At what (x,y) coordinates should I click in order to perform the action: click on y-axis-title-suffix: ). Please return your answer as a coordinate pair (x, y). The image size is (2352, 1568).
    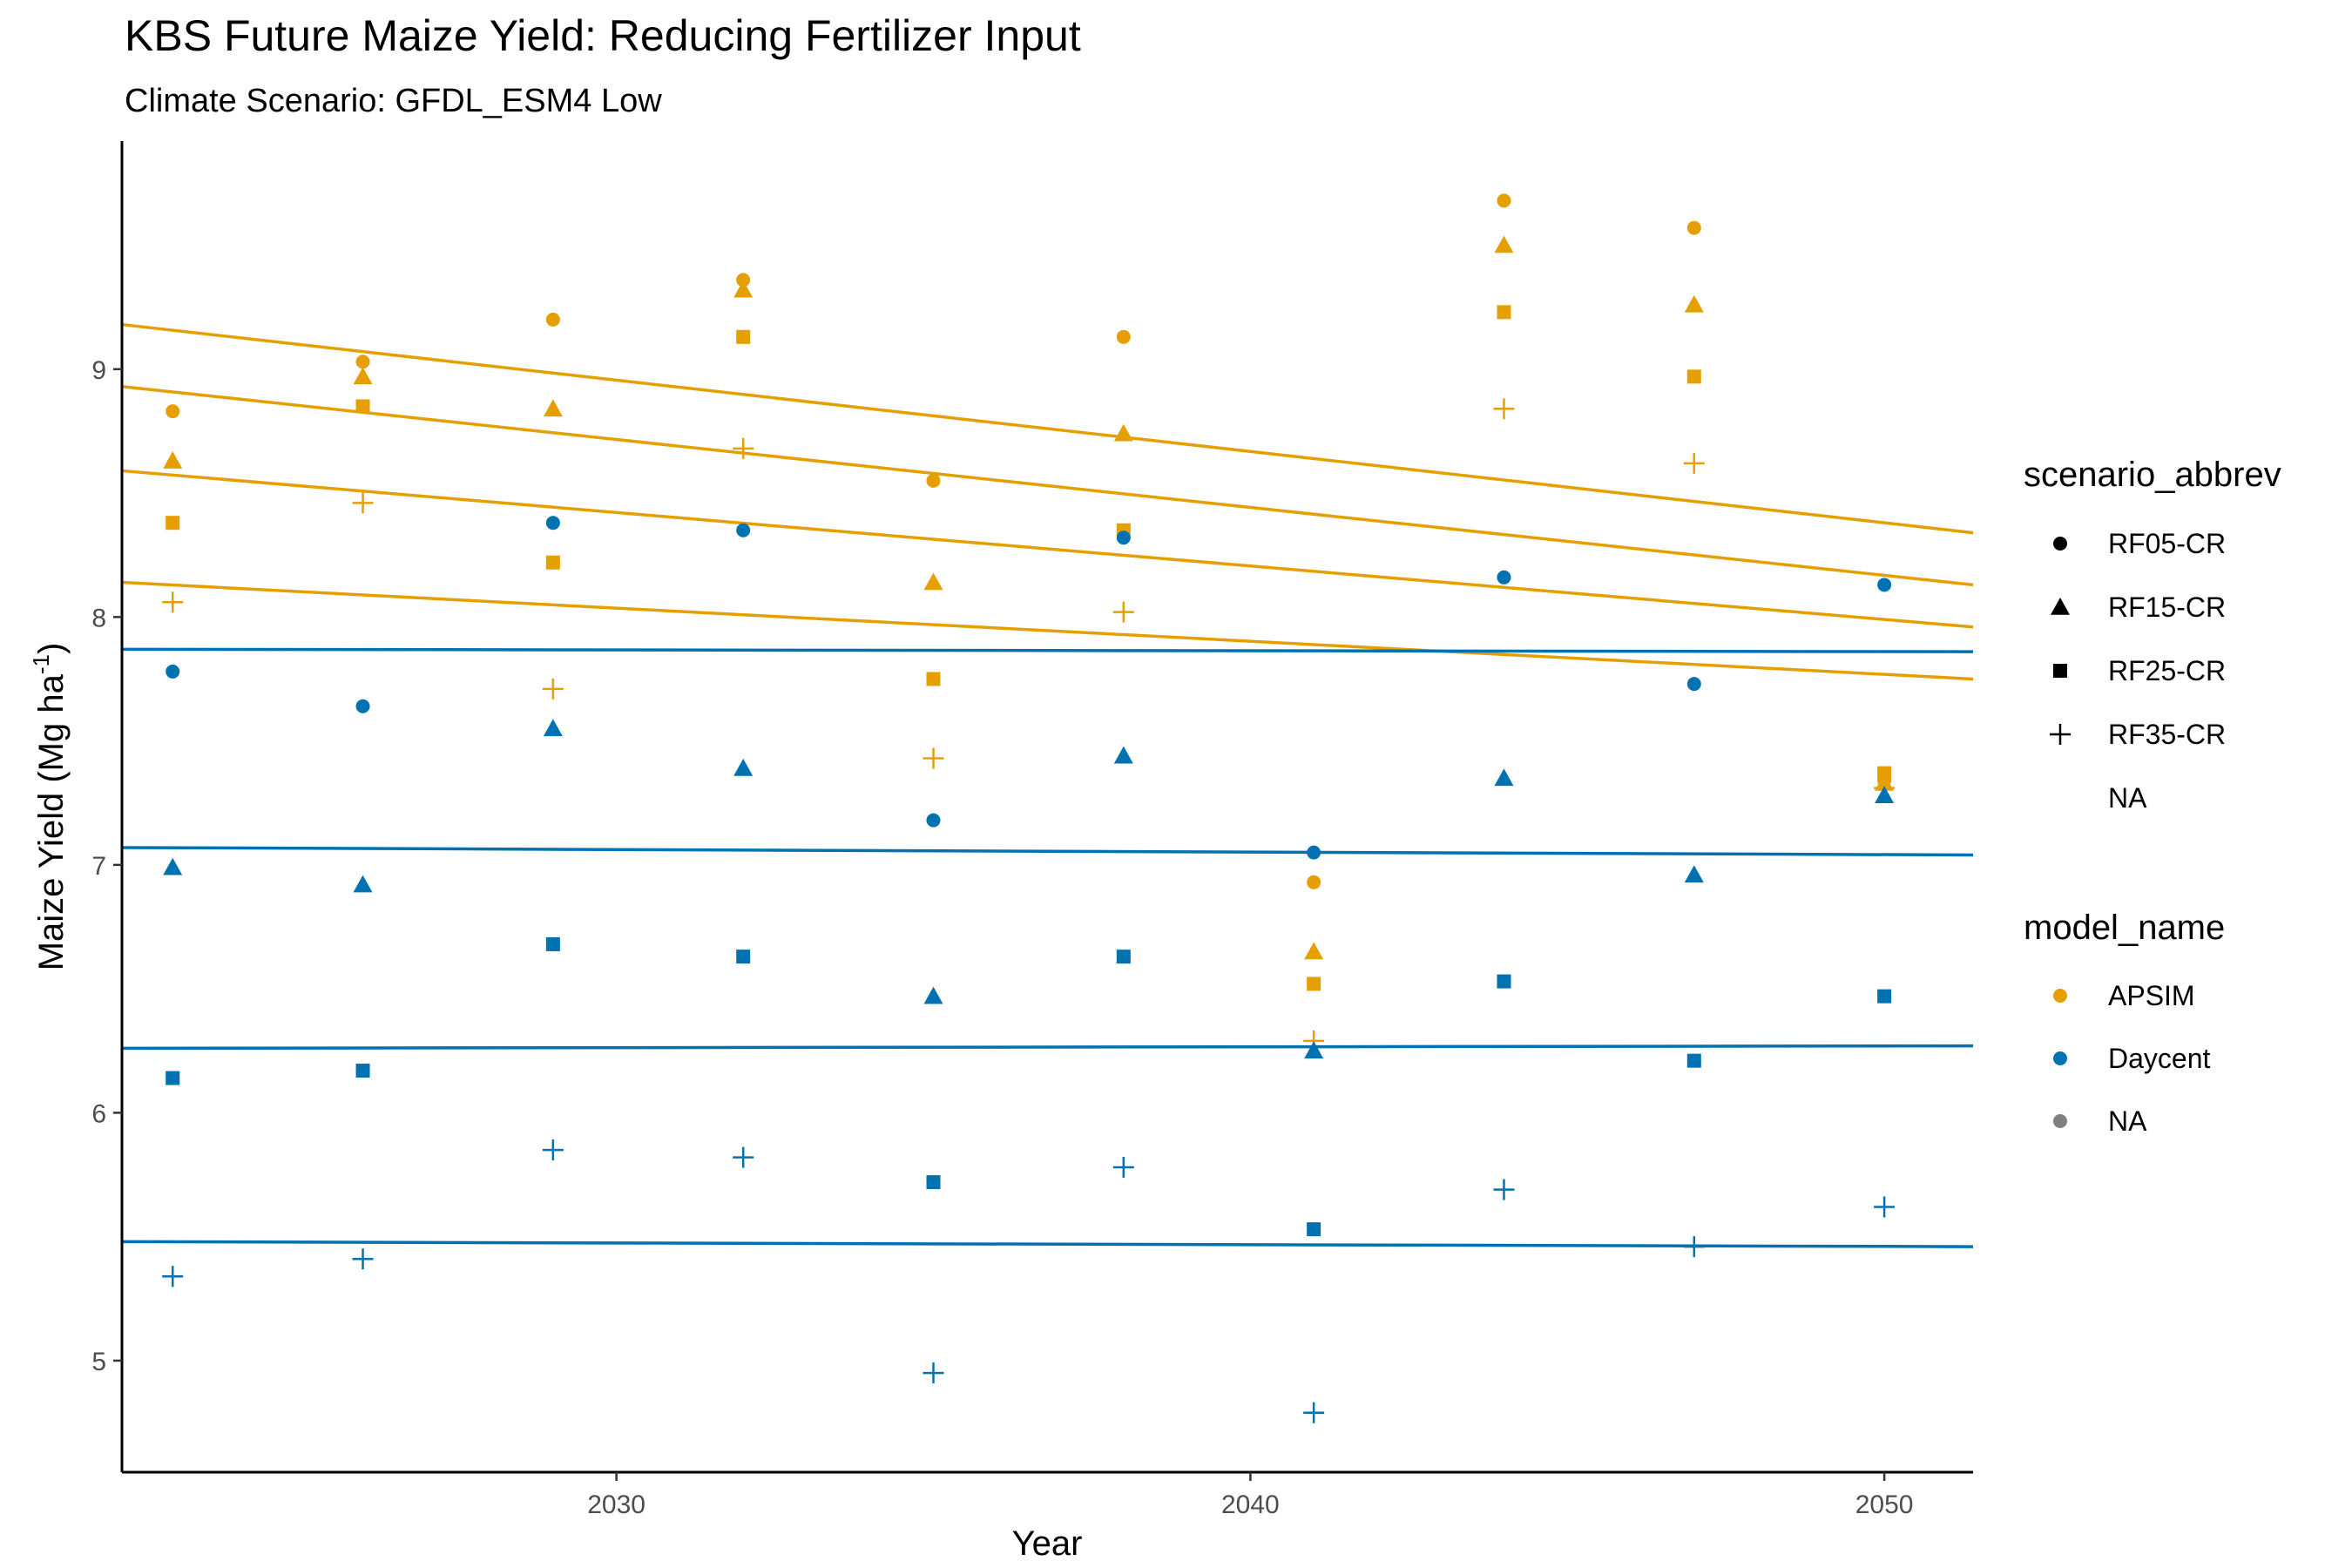
    Looking at the image, I should click on (52, 648).